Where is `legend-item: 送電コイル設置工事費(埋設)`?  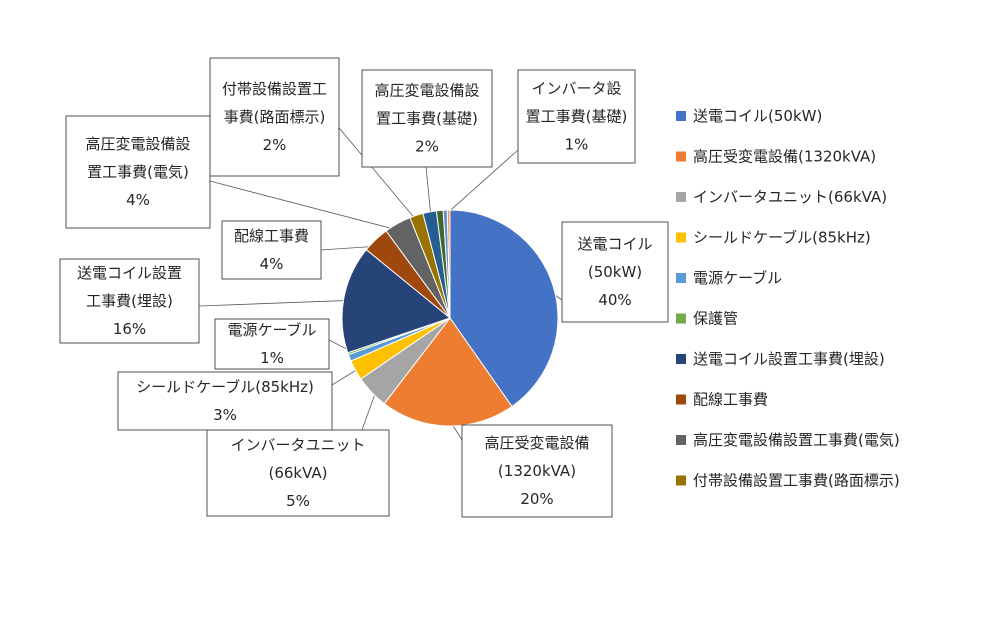
legend-item: 送電コイル設置工事費(埋設) is located at coordinates (780, 359).